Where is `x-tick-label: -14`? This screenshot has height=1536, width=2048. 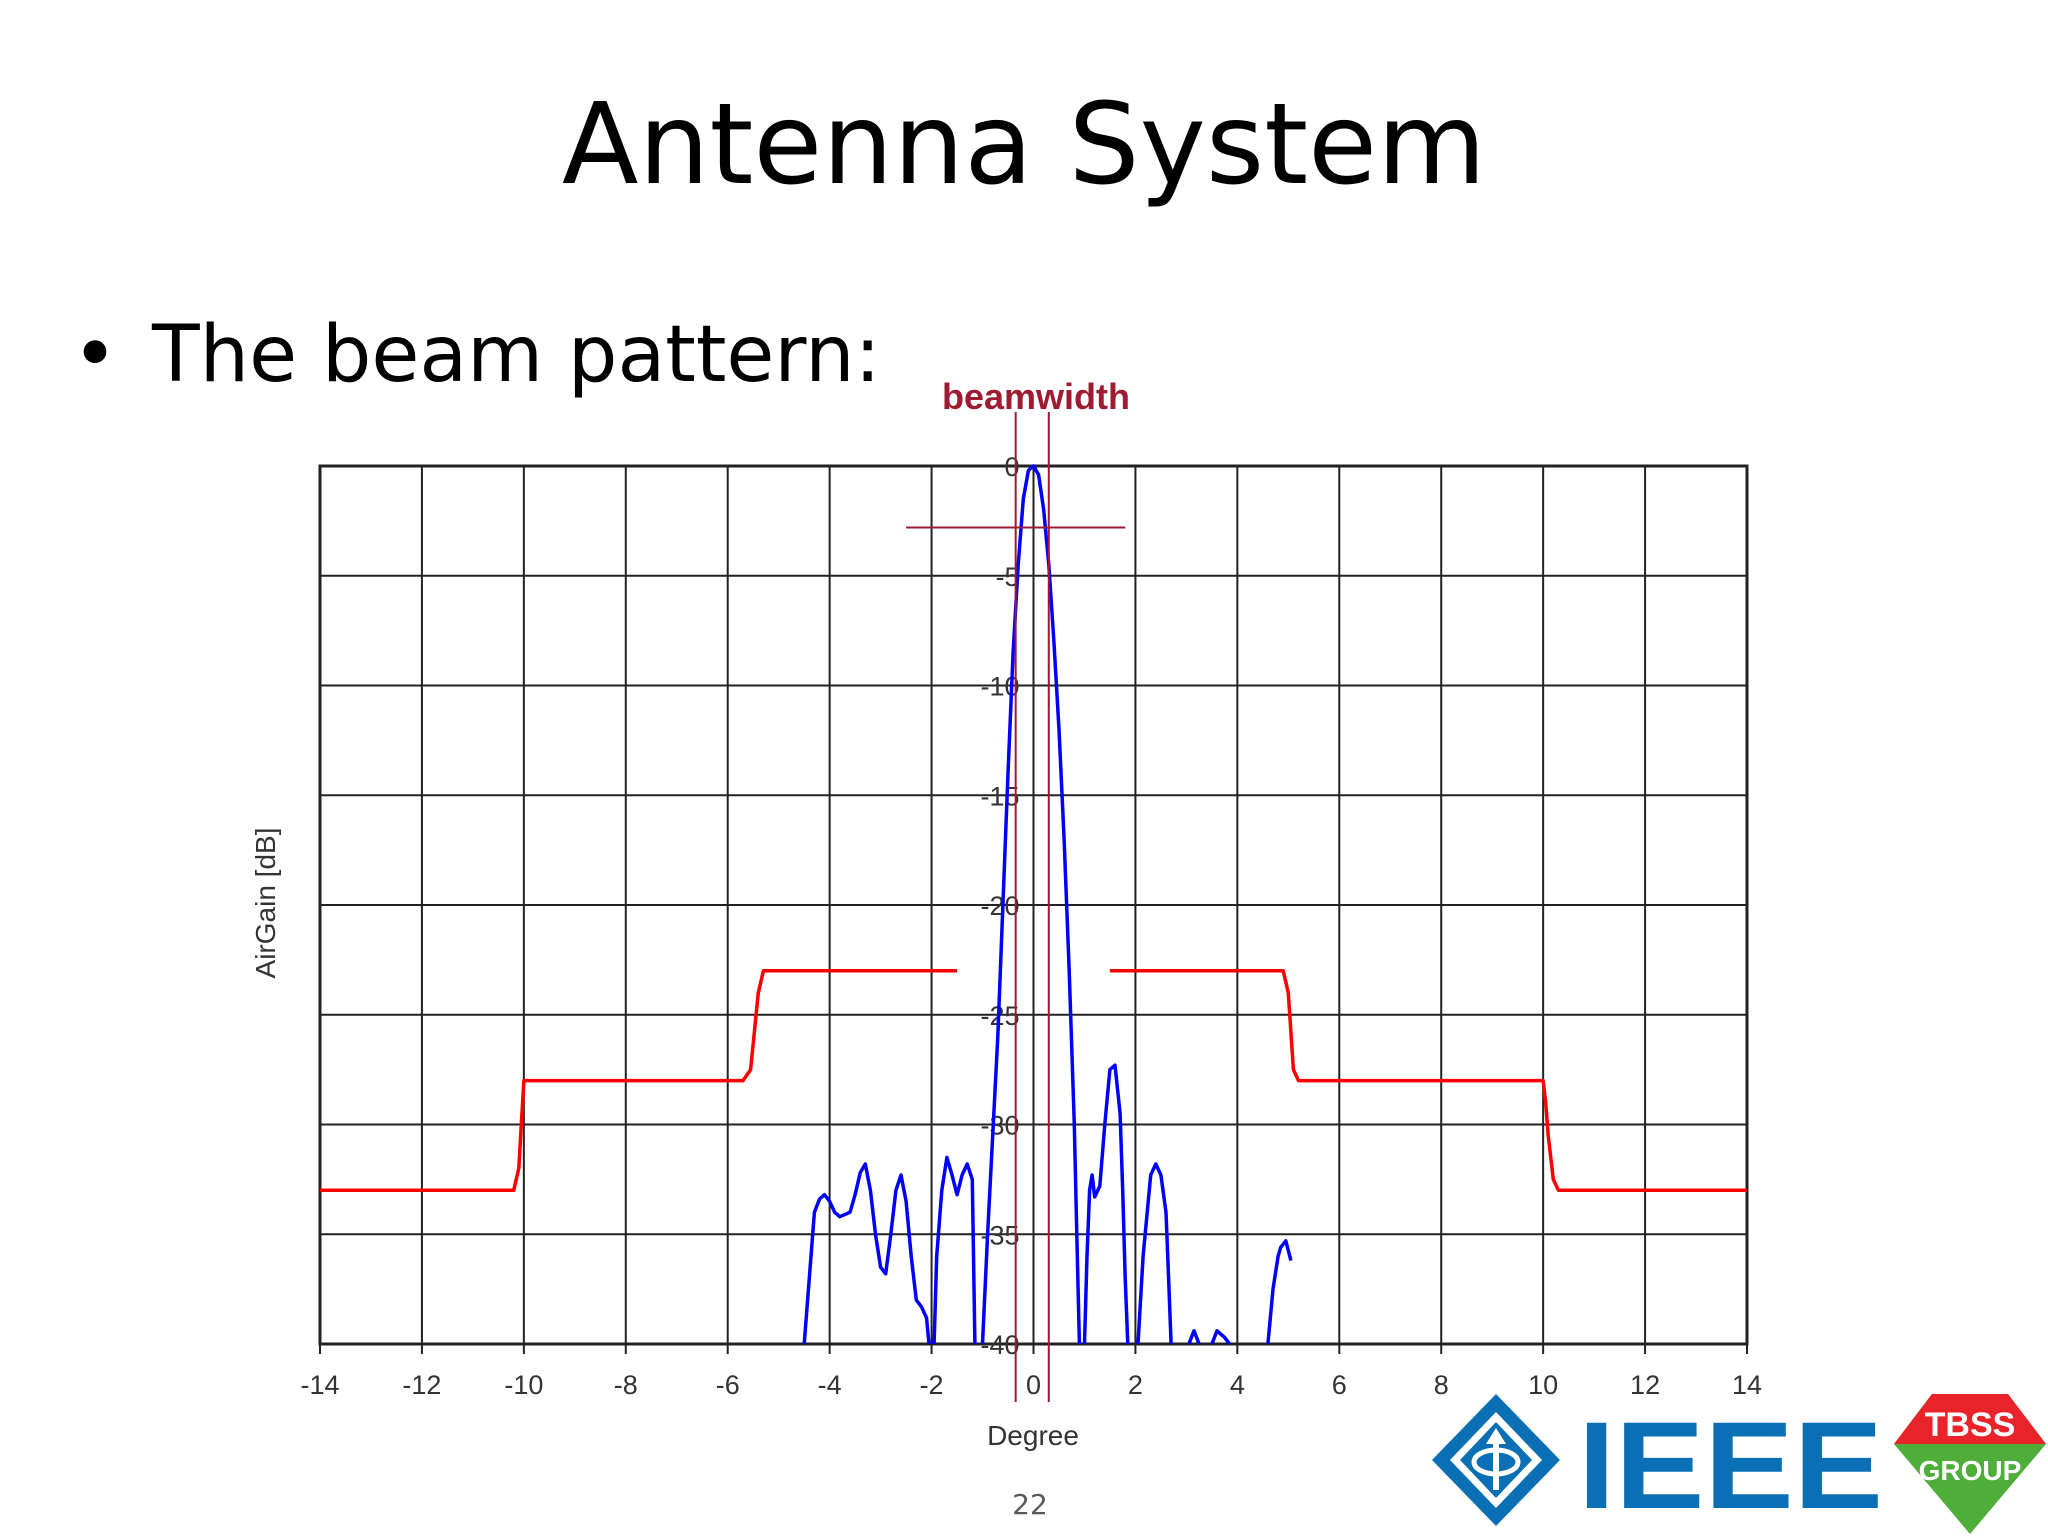 x-tick-label: -14 is located at coordinates (319, 1385).